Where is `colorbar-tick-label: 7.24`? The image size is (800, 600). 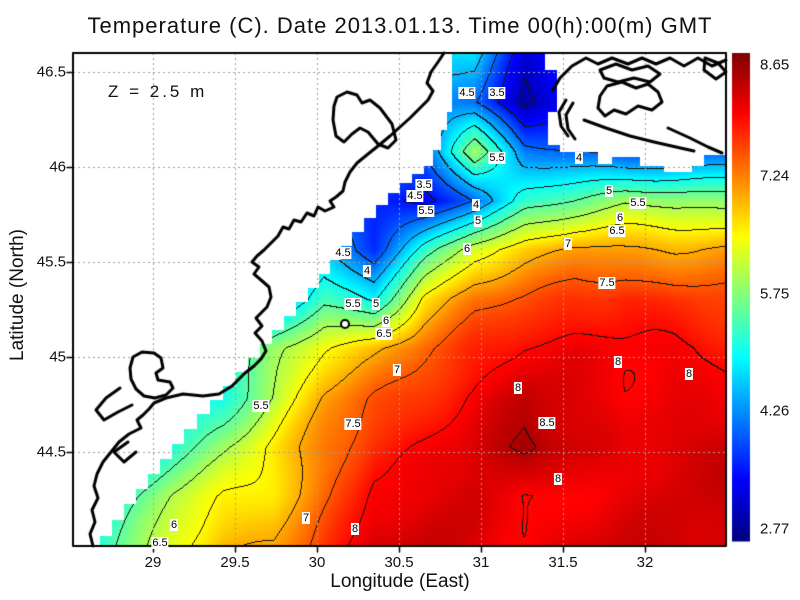
colorbar-tick-label: 7.24 is located at coordinates (775, 176).